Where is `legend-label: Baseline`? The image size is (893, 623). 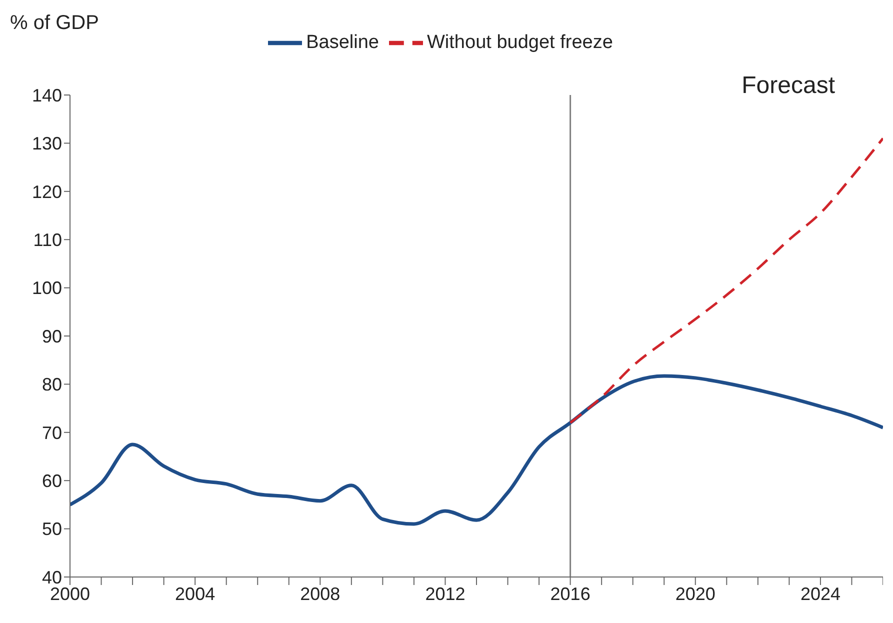
legend-label: Baseline is located at coordinates (342, 43).